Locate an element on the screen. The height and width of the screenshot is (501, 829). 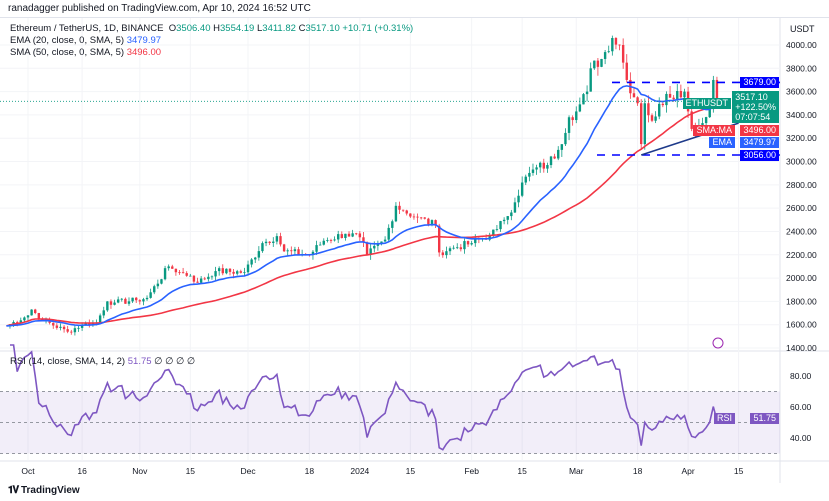
rsi-extra: ∅ ∅ ∅ ∅ is located at coordinates (175, 361).